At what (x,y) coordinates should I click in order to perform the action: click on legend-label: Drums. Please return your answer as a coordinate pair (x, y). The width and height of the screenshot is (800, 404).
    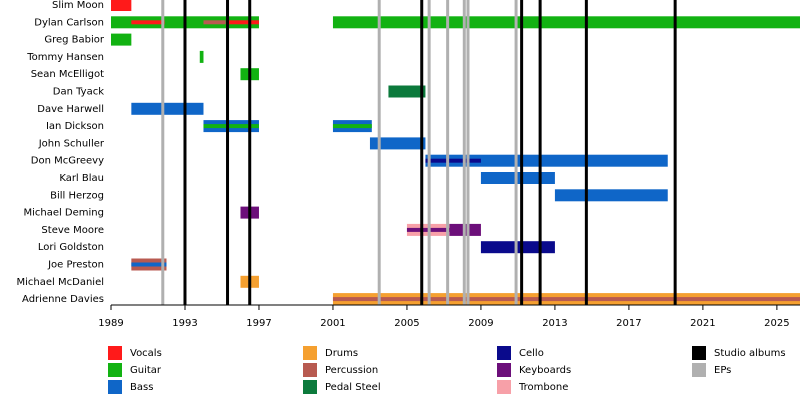
    Looking at the image, I should click on (341, 353).